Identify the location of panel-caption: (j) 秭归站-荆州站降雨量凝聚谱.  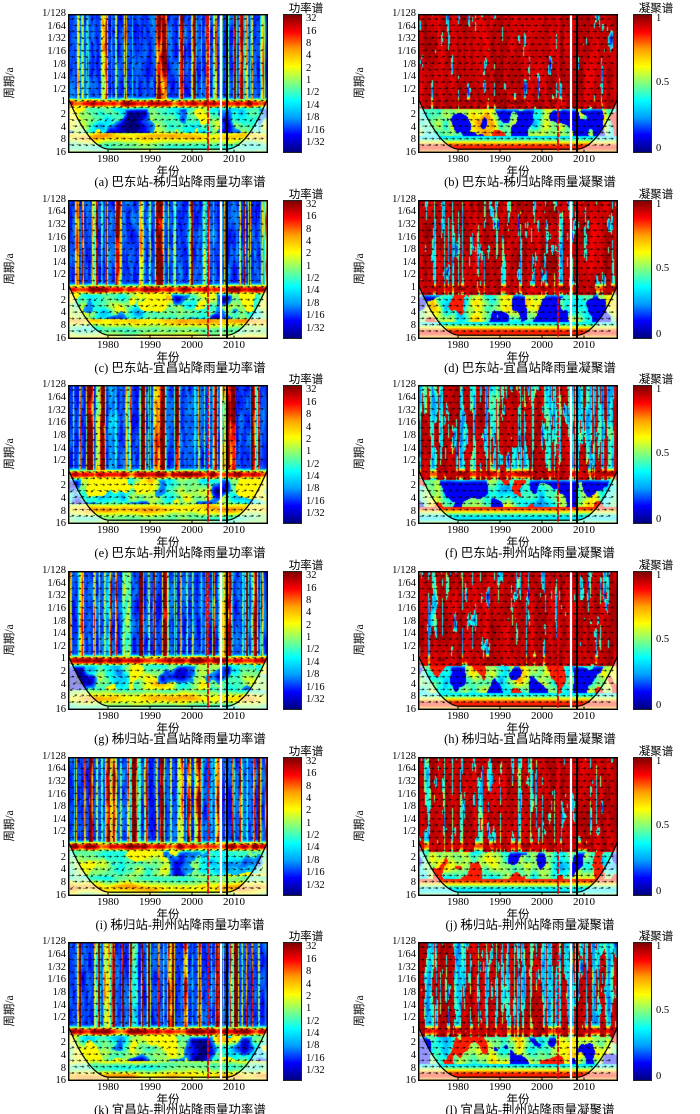
(530, 924).